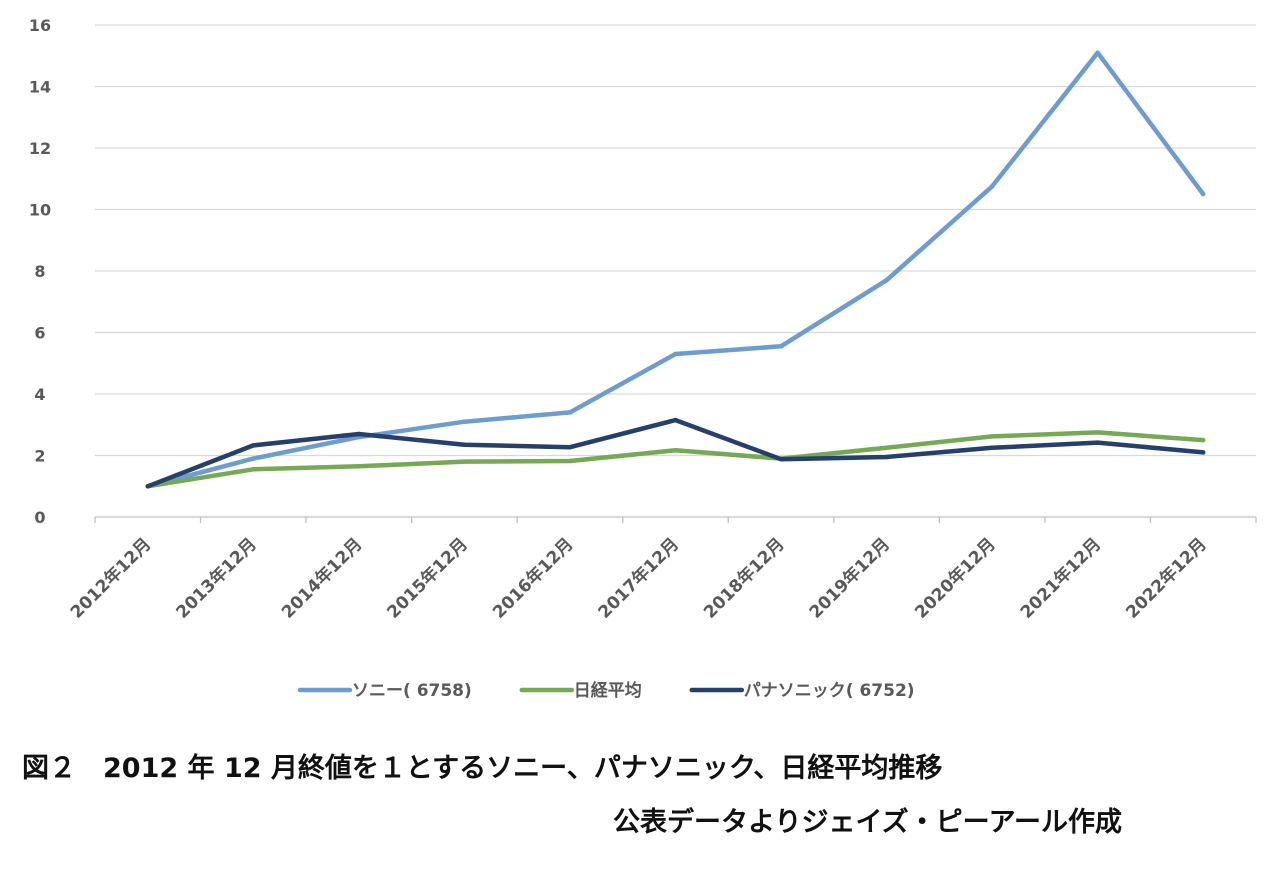 This screenshot has width=1280, height=895. What do you see at coordinates (40, 25) in the screenshot?
I see `y-tick-label: 16` at bounding box center [40, 25].